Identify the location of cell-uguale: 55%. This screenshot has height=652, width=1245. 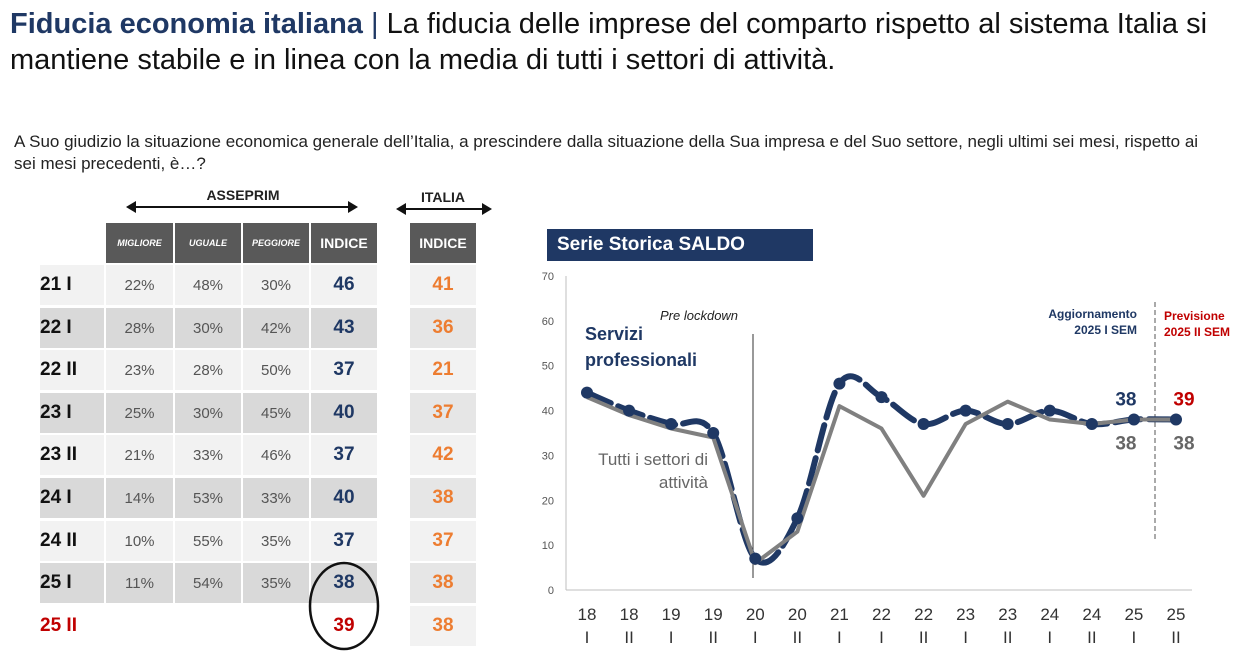
(208, 541).